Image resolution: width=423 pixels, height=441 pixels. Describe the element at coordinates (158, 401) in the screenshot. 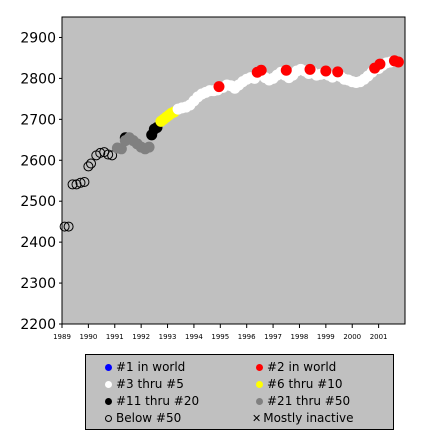

I see `legend-label-top11-20: #11 thru #20` at that location.